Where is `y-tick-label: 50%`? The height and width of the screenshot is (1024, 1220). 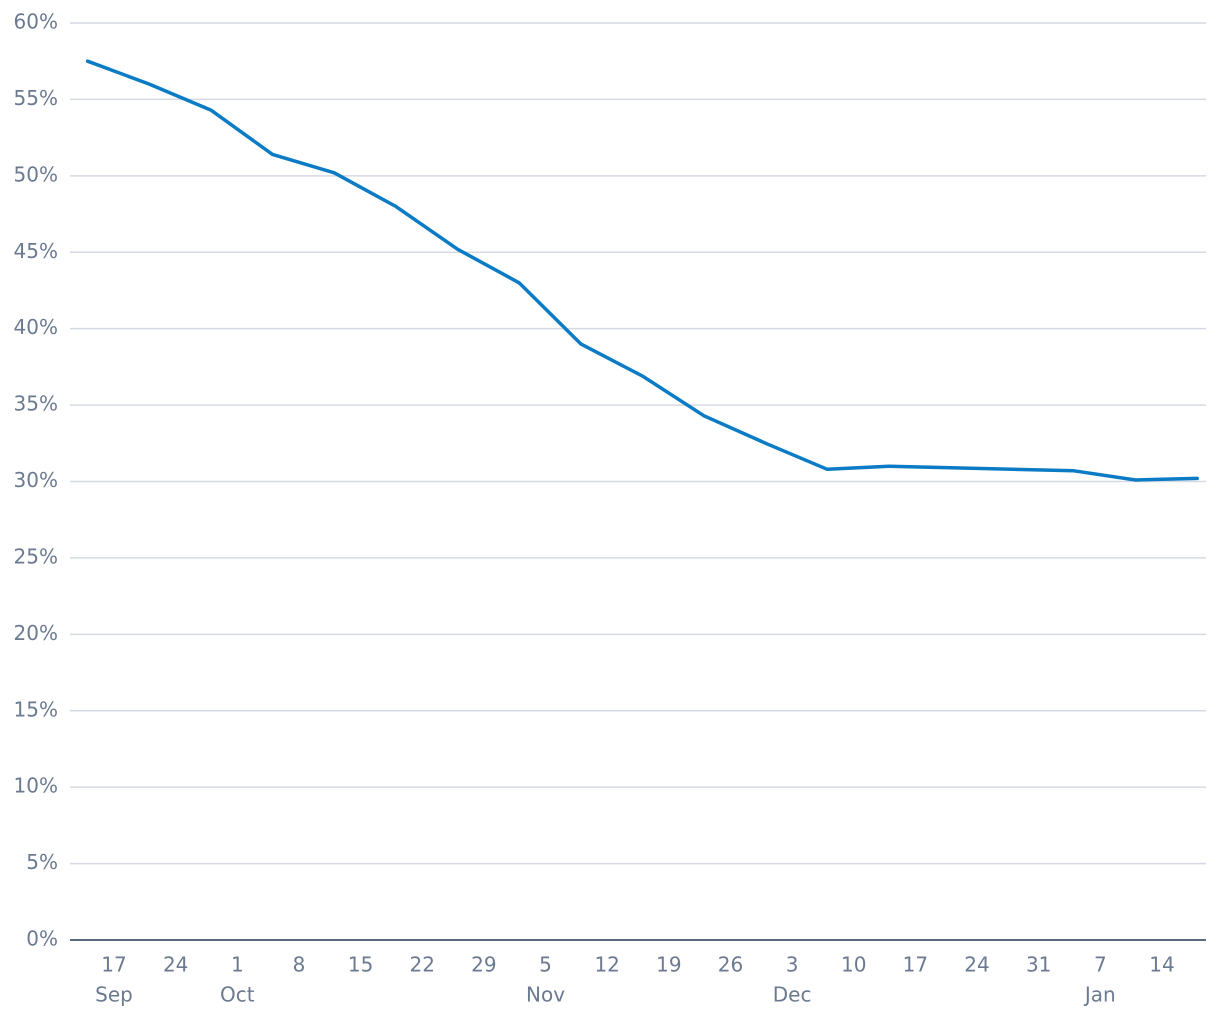 y-tick-label: 50% is located at coordinates (36, 174).